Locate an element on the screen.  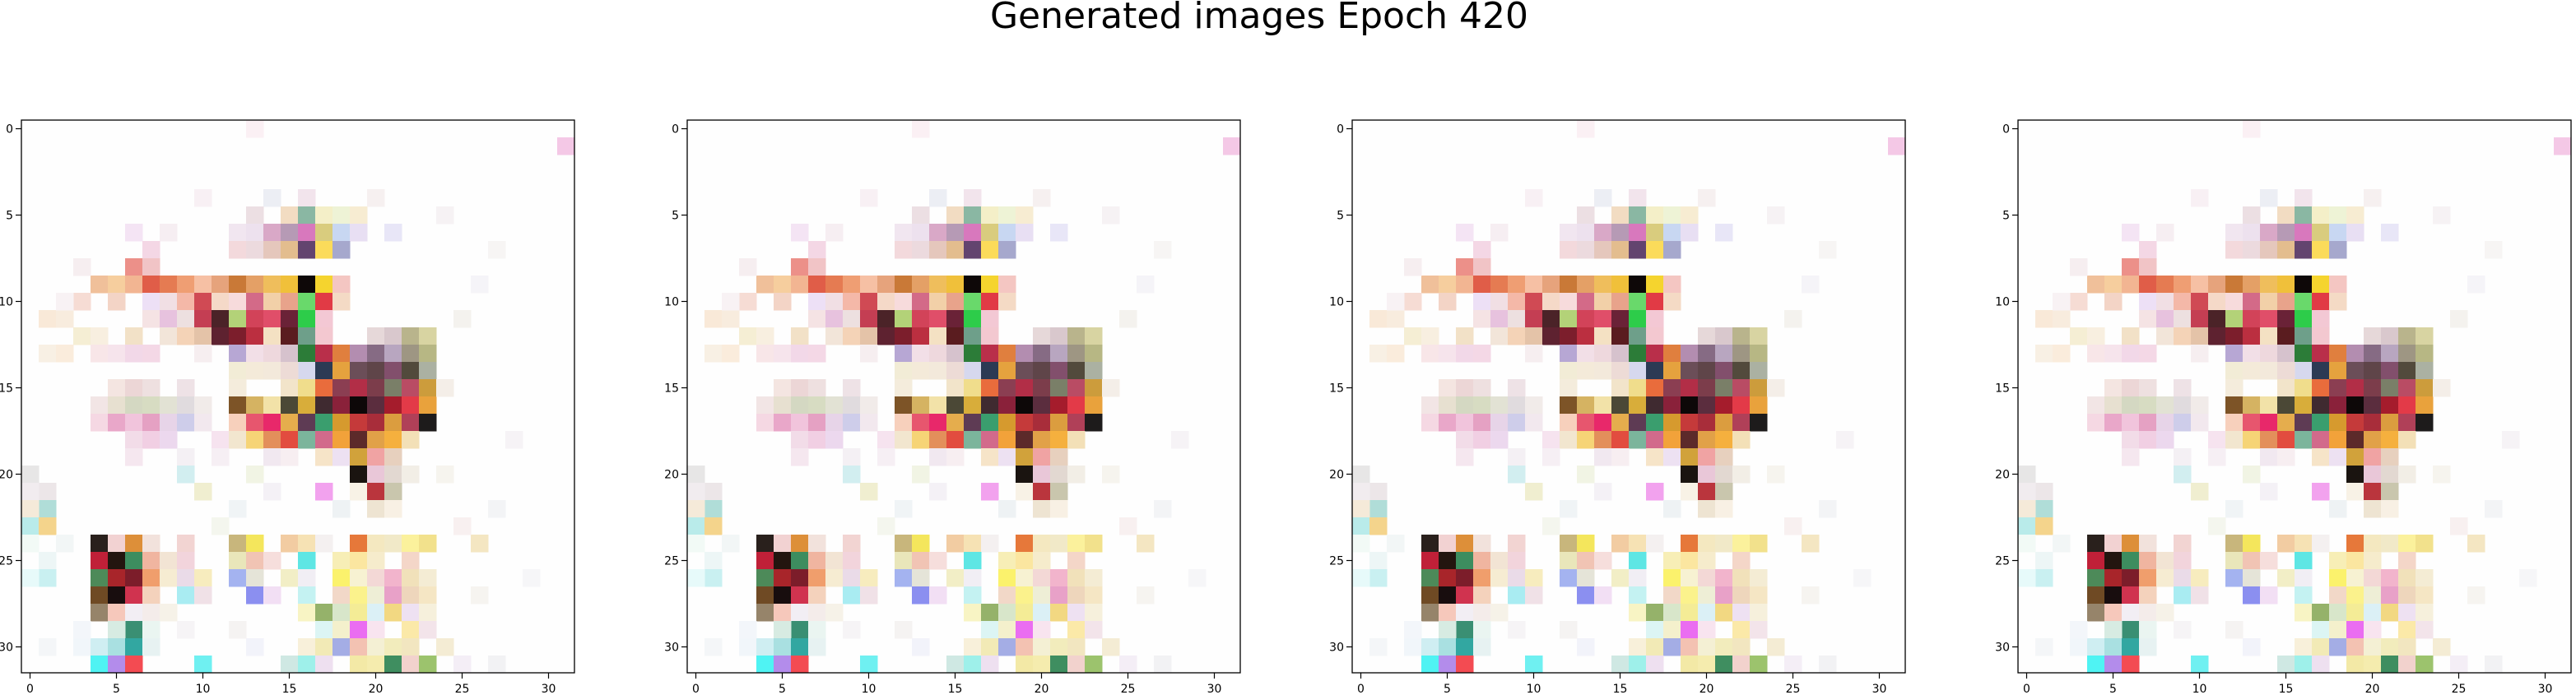
panel-4-x-tick-label: 0 is located at coordinates (2026, 689).